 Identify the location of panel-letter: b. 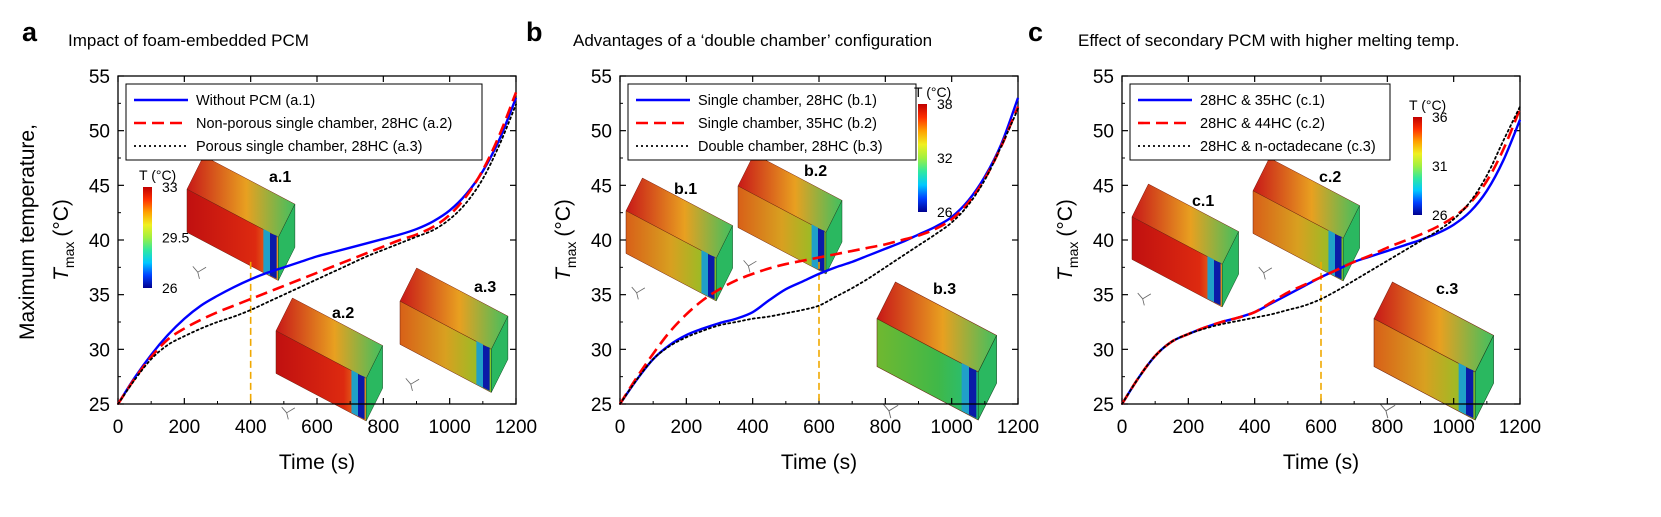
(534, 32).